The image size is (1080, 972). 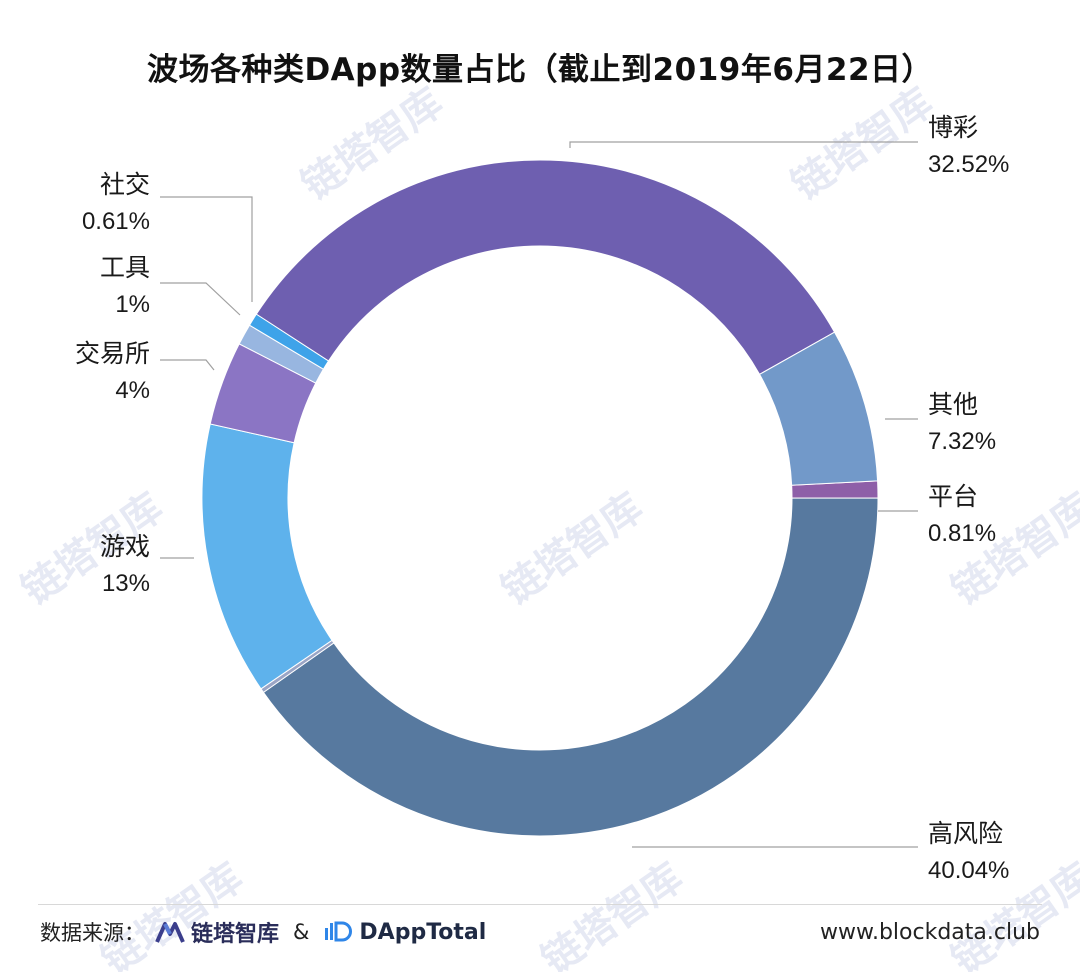 What do you see at coordinates (170, 932) in the screenshot?
I see `lianta-logo-icon` at bounding box center [170, 932].